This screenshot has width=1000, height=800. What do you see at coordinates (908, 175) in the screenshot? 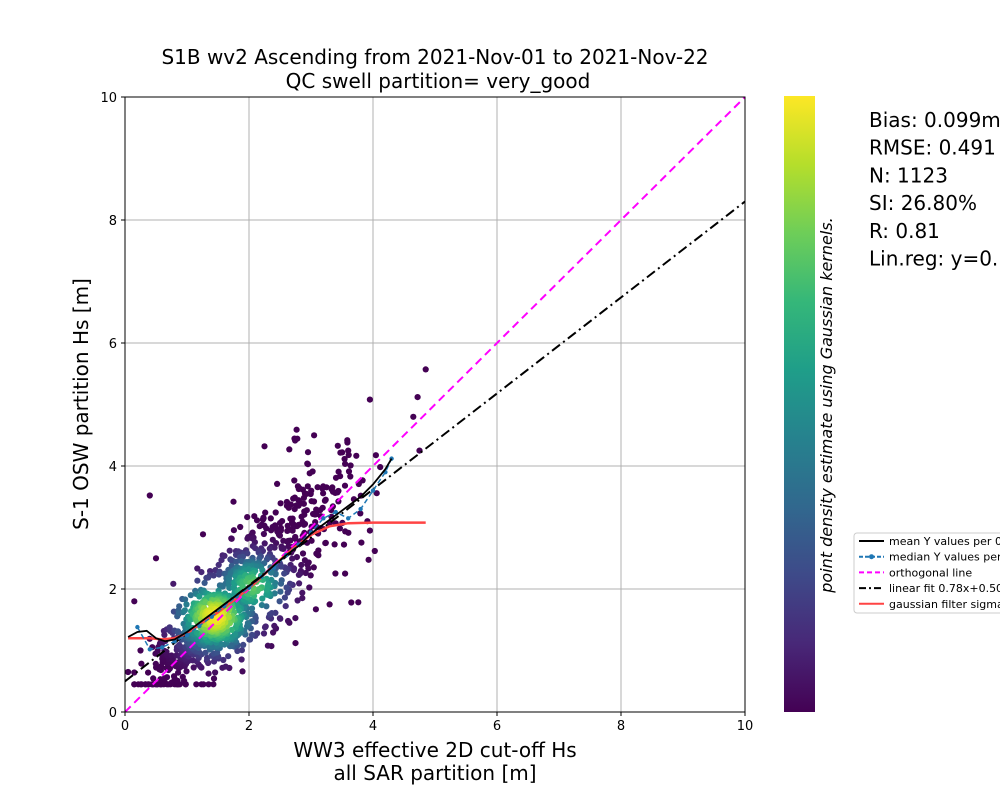
I see `stats-line: N: 1123` at bounding box center [908, 175].